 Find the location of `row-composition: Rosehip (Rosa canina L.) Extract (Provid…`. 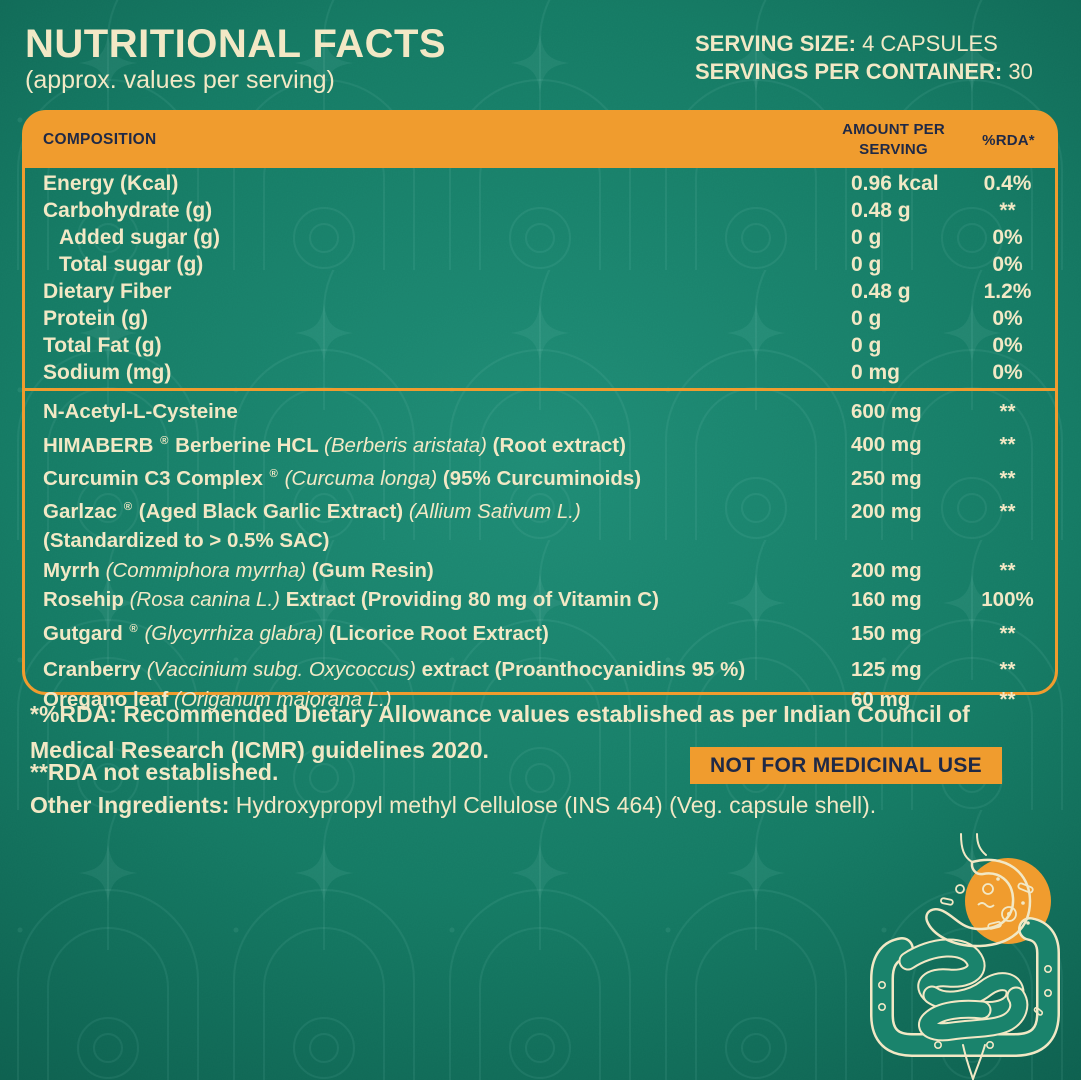

row-composition: Rosehip (Rosa canina L.) Extract (Provid… is located at coordinates (351, 600).